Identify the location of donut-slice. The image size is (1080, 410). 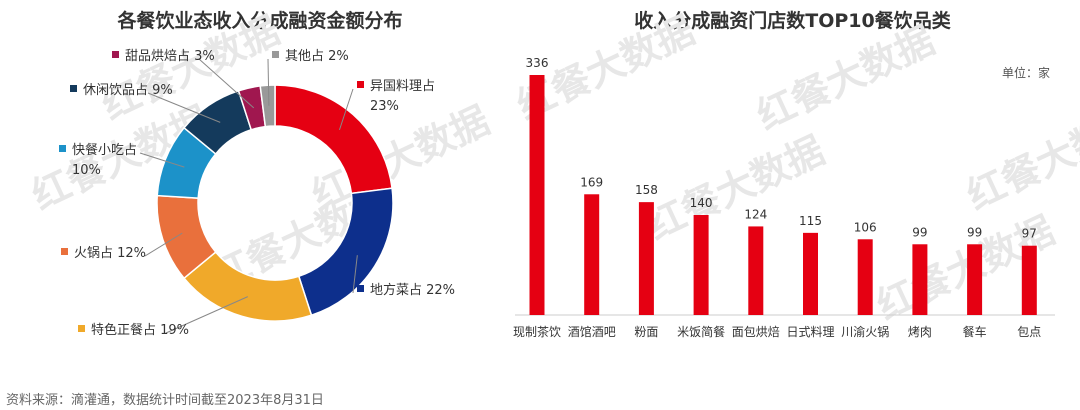
(267, 106).